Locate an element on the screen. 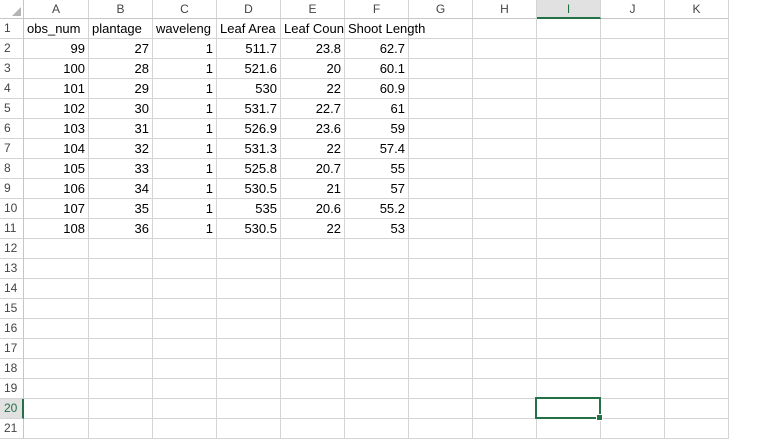 The width and height of the screenshot is (758, 442). column-header-g: G is located at coordinates (441, 9).